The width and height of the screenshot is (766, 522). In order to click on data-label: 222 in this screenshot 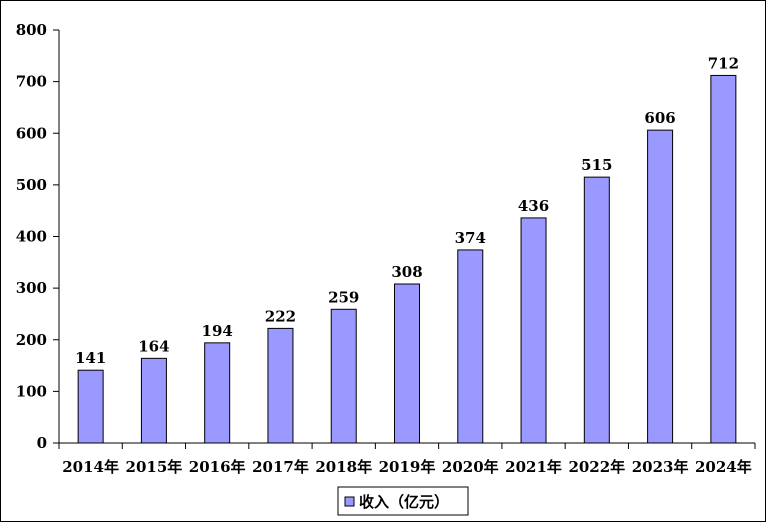, I will do `click(280, 316)`.